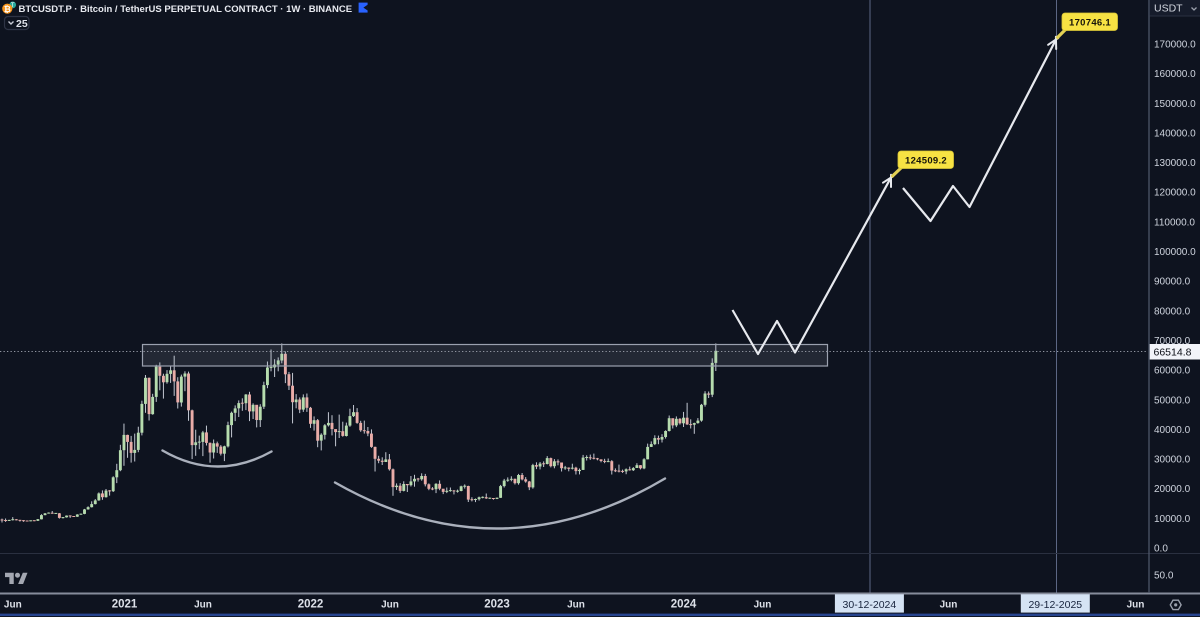  Describe the element at coordinates (125, 605) in the screenshot. I see `svg-text: 2021` at that location.